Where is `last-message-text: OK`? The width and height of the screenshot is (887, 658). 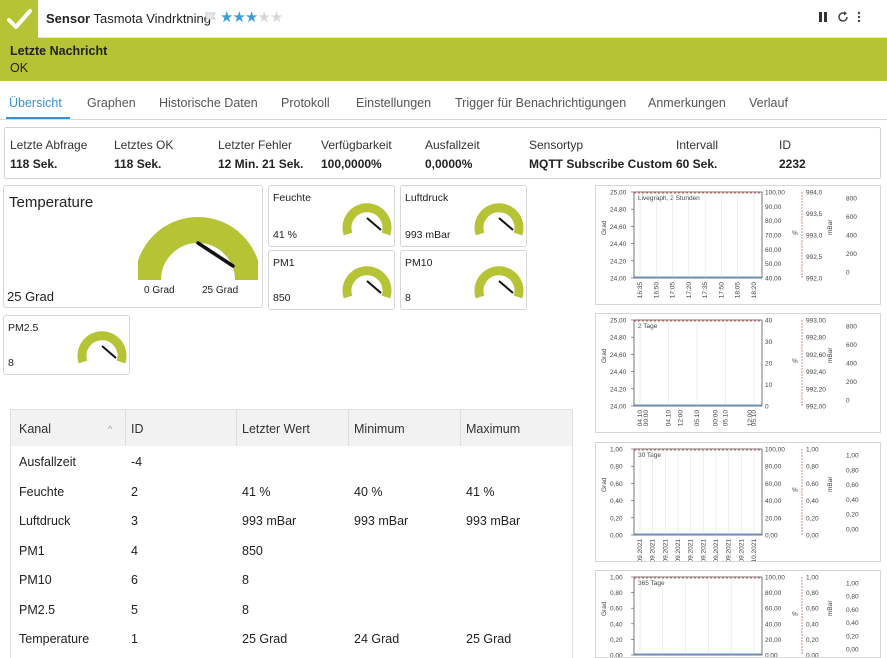 last-message-text: OK is located at coordinates (19, 68).